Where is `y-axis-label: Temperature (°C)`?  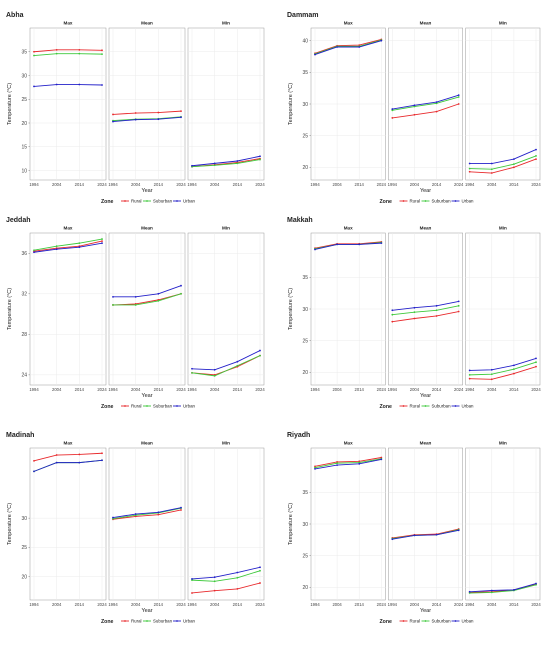 y-axis-label: Temperature (°C) is located at coordinates (10, 104).